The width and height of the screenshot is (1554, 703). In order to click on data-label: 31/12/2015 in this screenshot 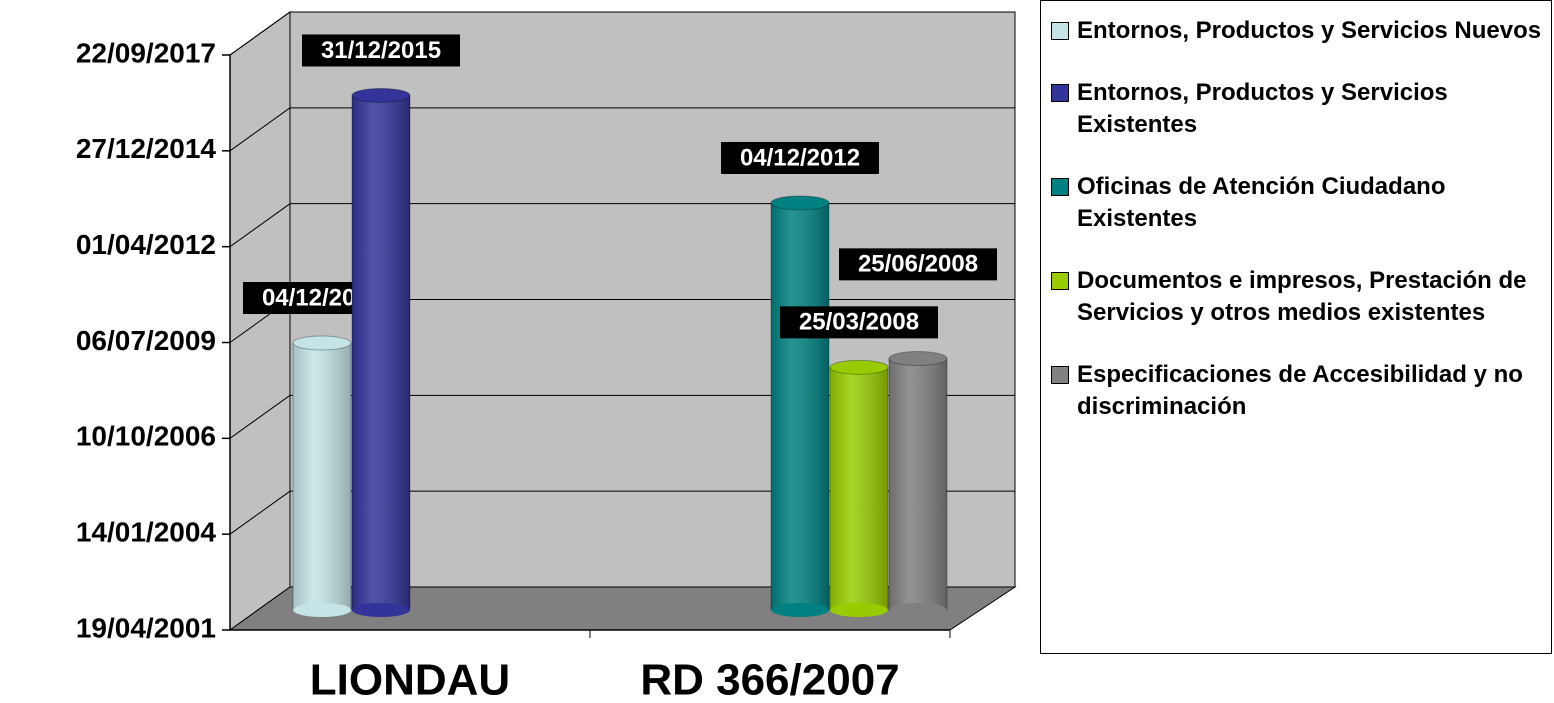, I will do `click(381, 50)`.